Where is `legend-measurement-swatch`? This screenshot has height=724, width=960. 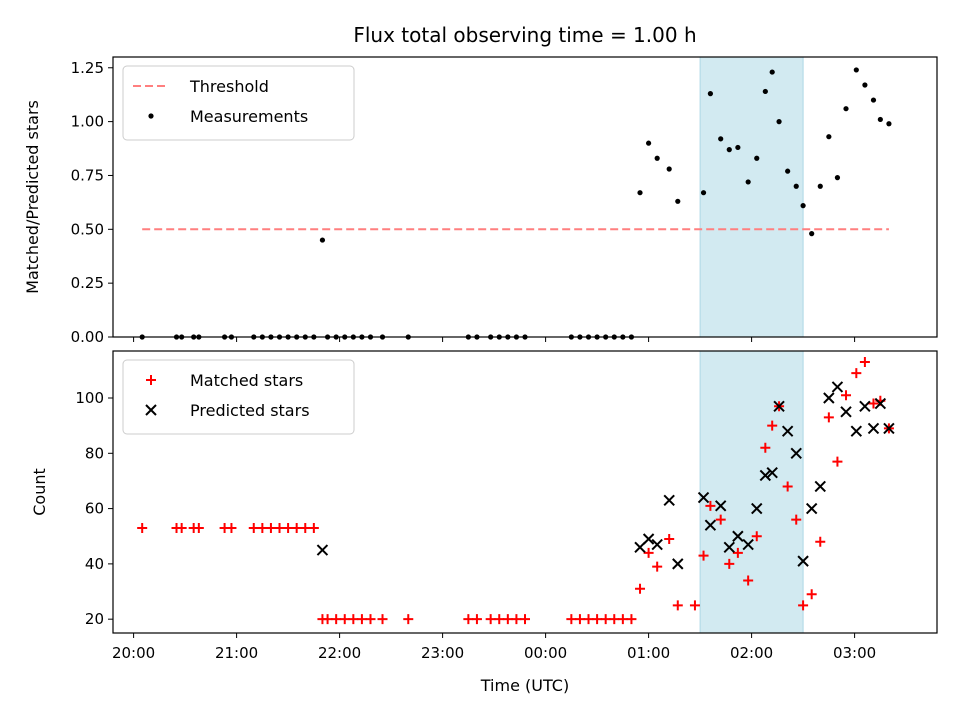 legend-measurement-swatch is located at coordinates (151, 116).